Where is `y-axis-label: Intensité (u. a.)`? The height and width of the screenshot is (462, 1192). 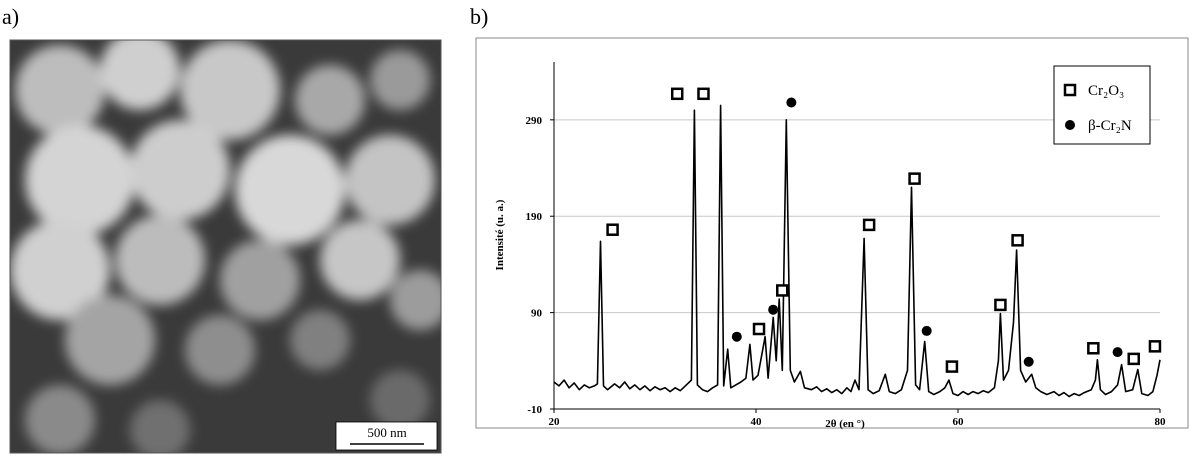
y-axis-label: Intensité (u. a.) is located at coordinates (500, 234).